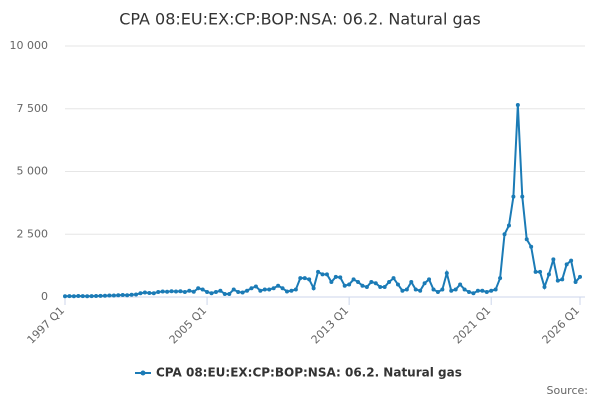 This screenshot has height=400, width=600. Describe the element at coordinates (472, 325) in the screenshot. I see `x-tick-label: 2021 Q1` at that location.